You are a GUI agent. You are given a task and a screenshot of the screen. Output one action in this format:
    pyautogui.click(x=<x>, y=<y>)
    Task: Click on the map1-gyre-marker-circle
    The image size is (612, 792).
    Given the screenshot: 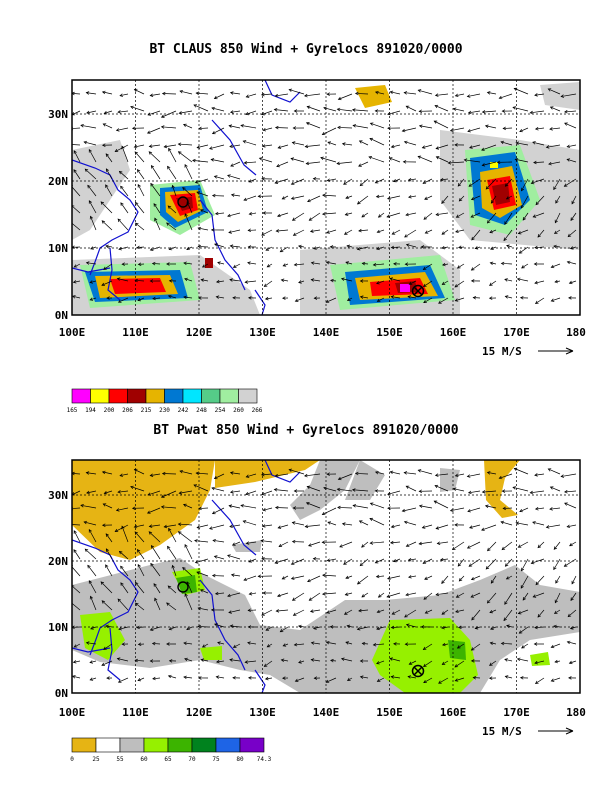 What is the action you would take?
    pyautogui.click(x=183, y=202)
    